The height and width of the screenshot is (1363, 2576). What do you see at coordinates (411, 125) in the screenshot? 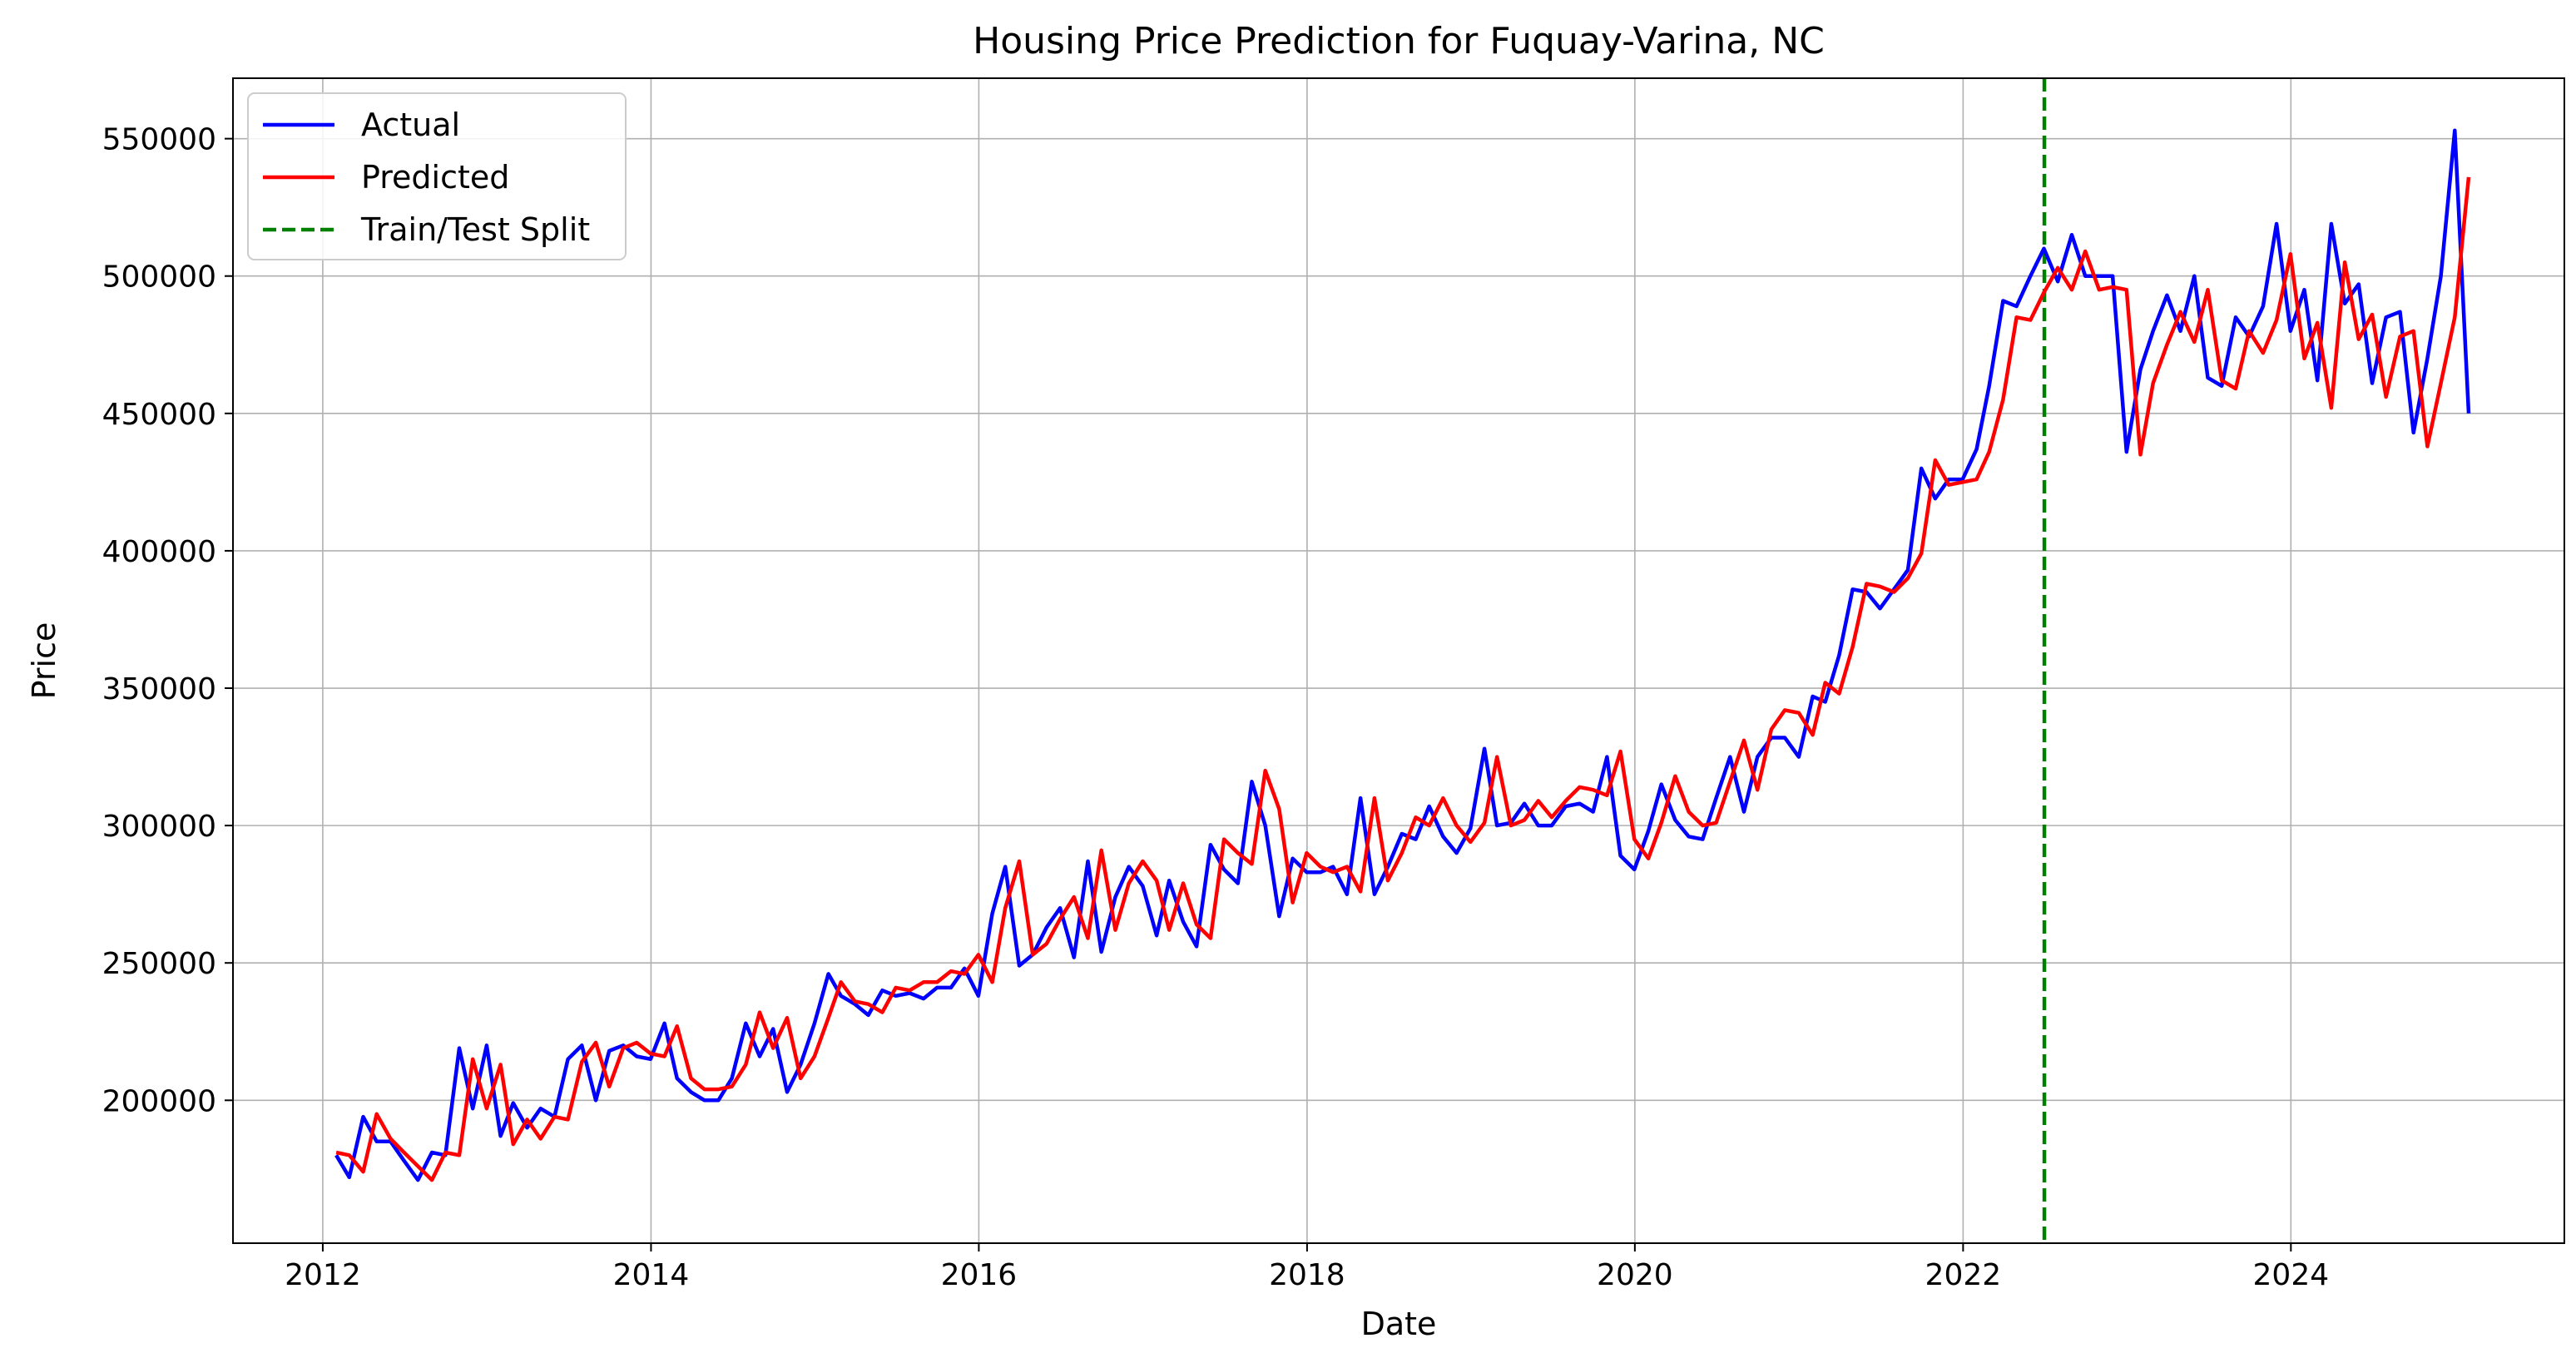
I see `legend-label: Actual` at bounding box center [411, 125].